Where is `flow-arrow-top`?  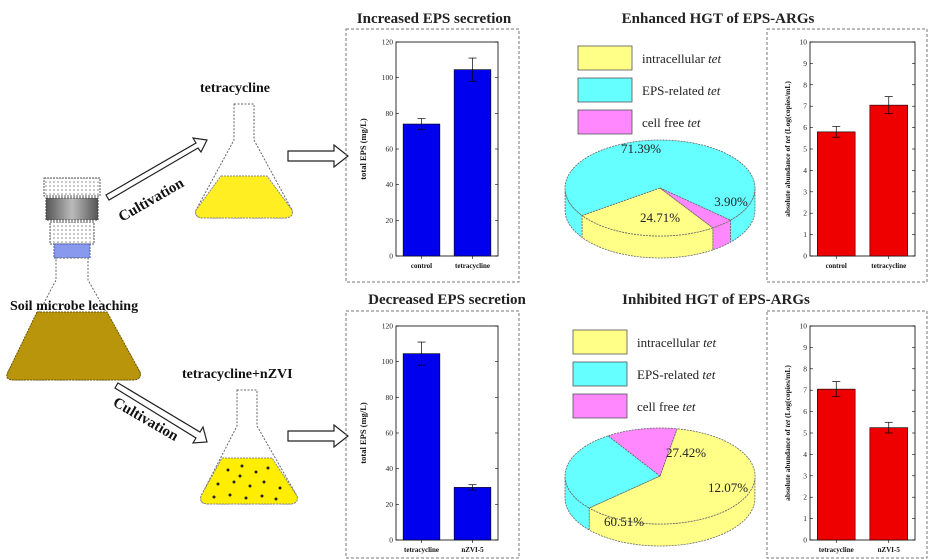 flow-arrow-top is located at coordinates (318, 156).